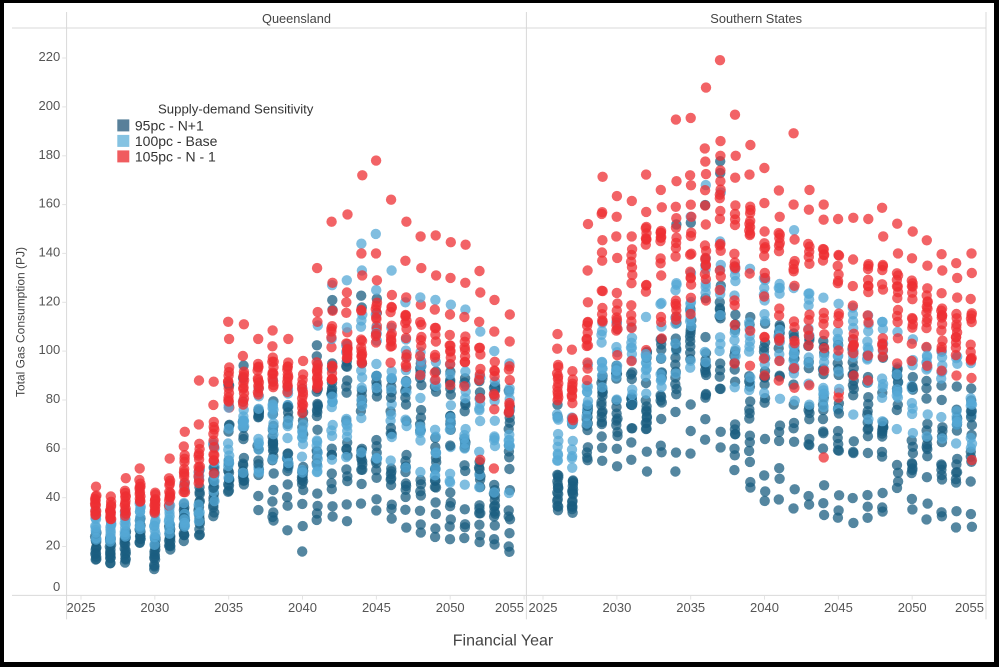 Image resolution: width=999 pixels, height=667 pixels. What do you see at coordinates (53, 496) in the screenshot?
I see `svg-text: 40` at bounding box center [53, 496].